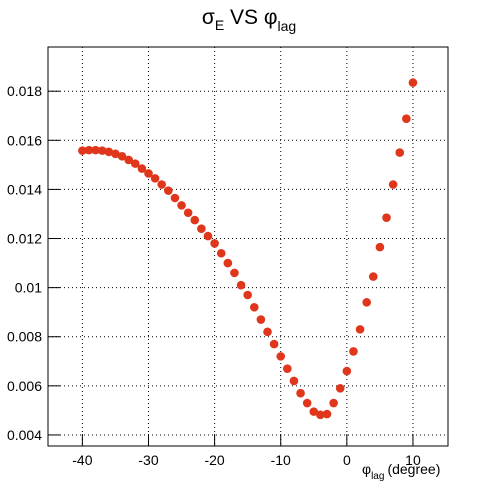 This screenshot has width=498, height=498. Describe the element at coordinates (208, 17) in the screenshot. I see `title-part: σ` at that location.